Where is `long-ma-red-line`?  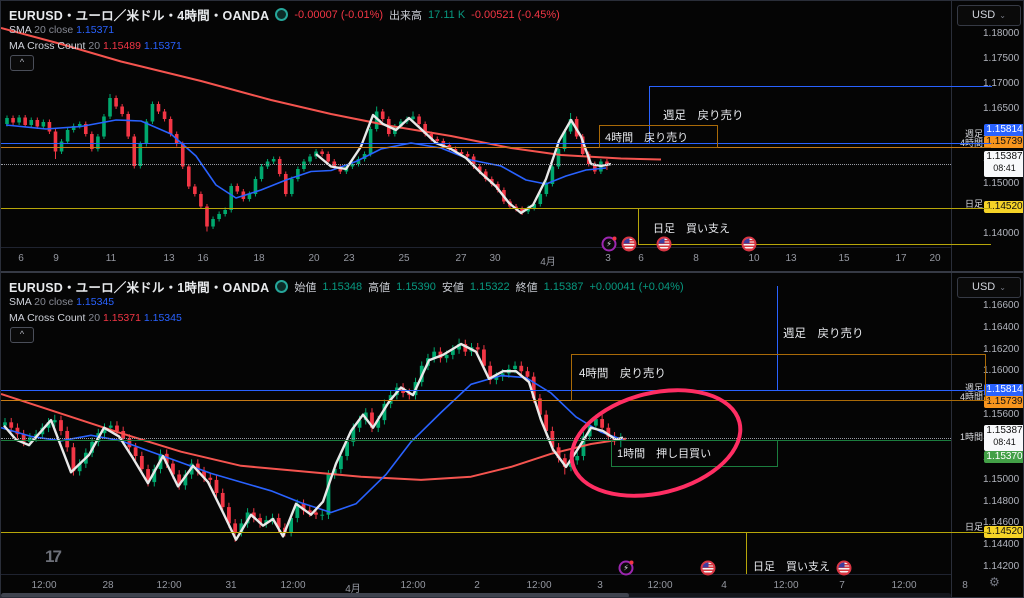 long-ma-red-line is located at coordinates (314, 437).